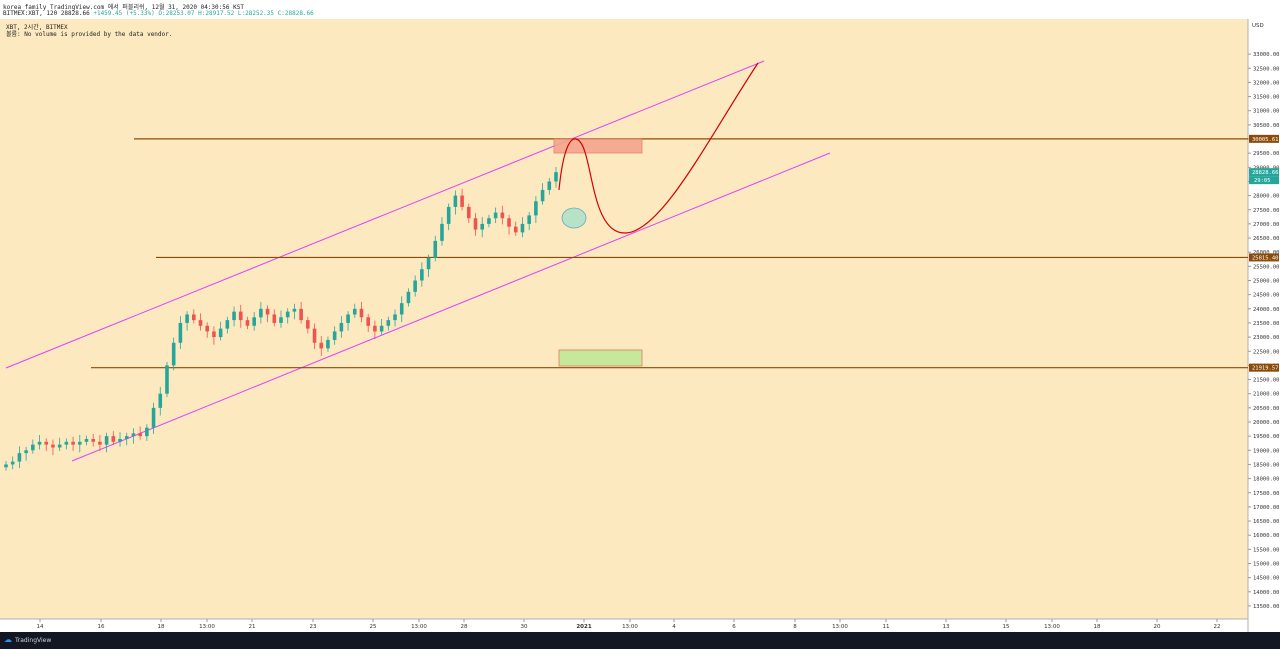 This screenshot has height=649, width=1280. What do you see at coordinates (1266, 352) in the screenshot?
I see `y-tick-label: 22500.00` at bounding box center [1266, 352].